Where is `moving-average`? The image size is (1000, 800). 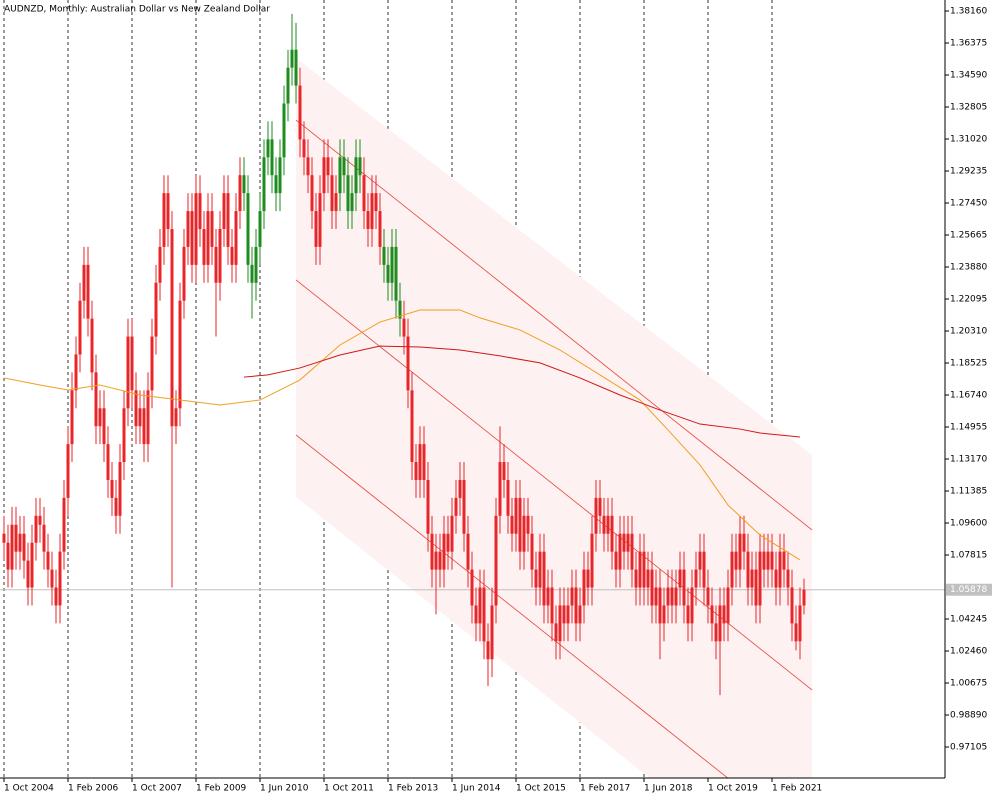
moving-average is located at coordinates (522, 391).